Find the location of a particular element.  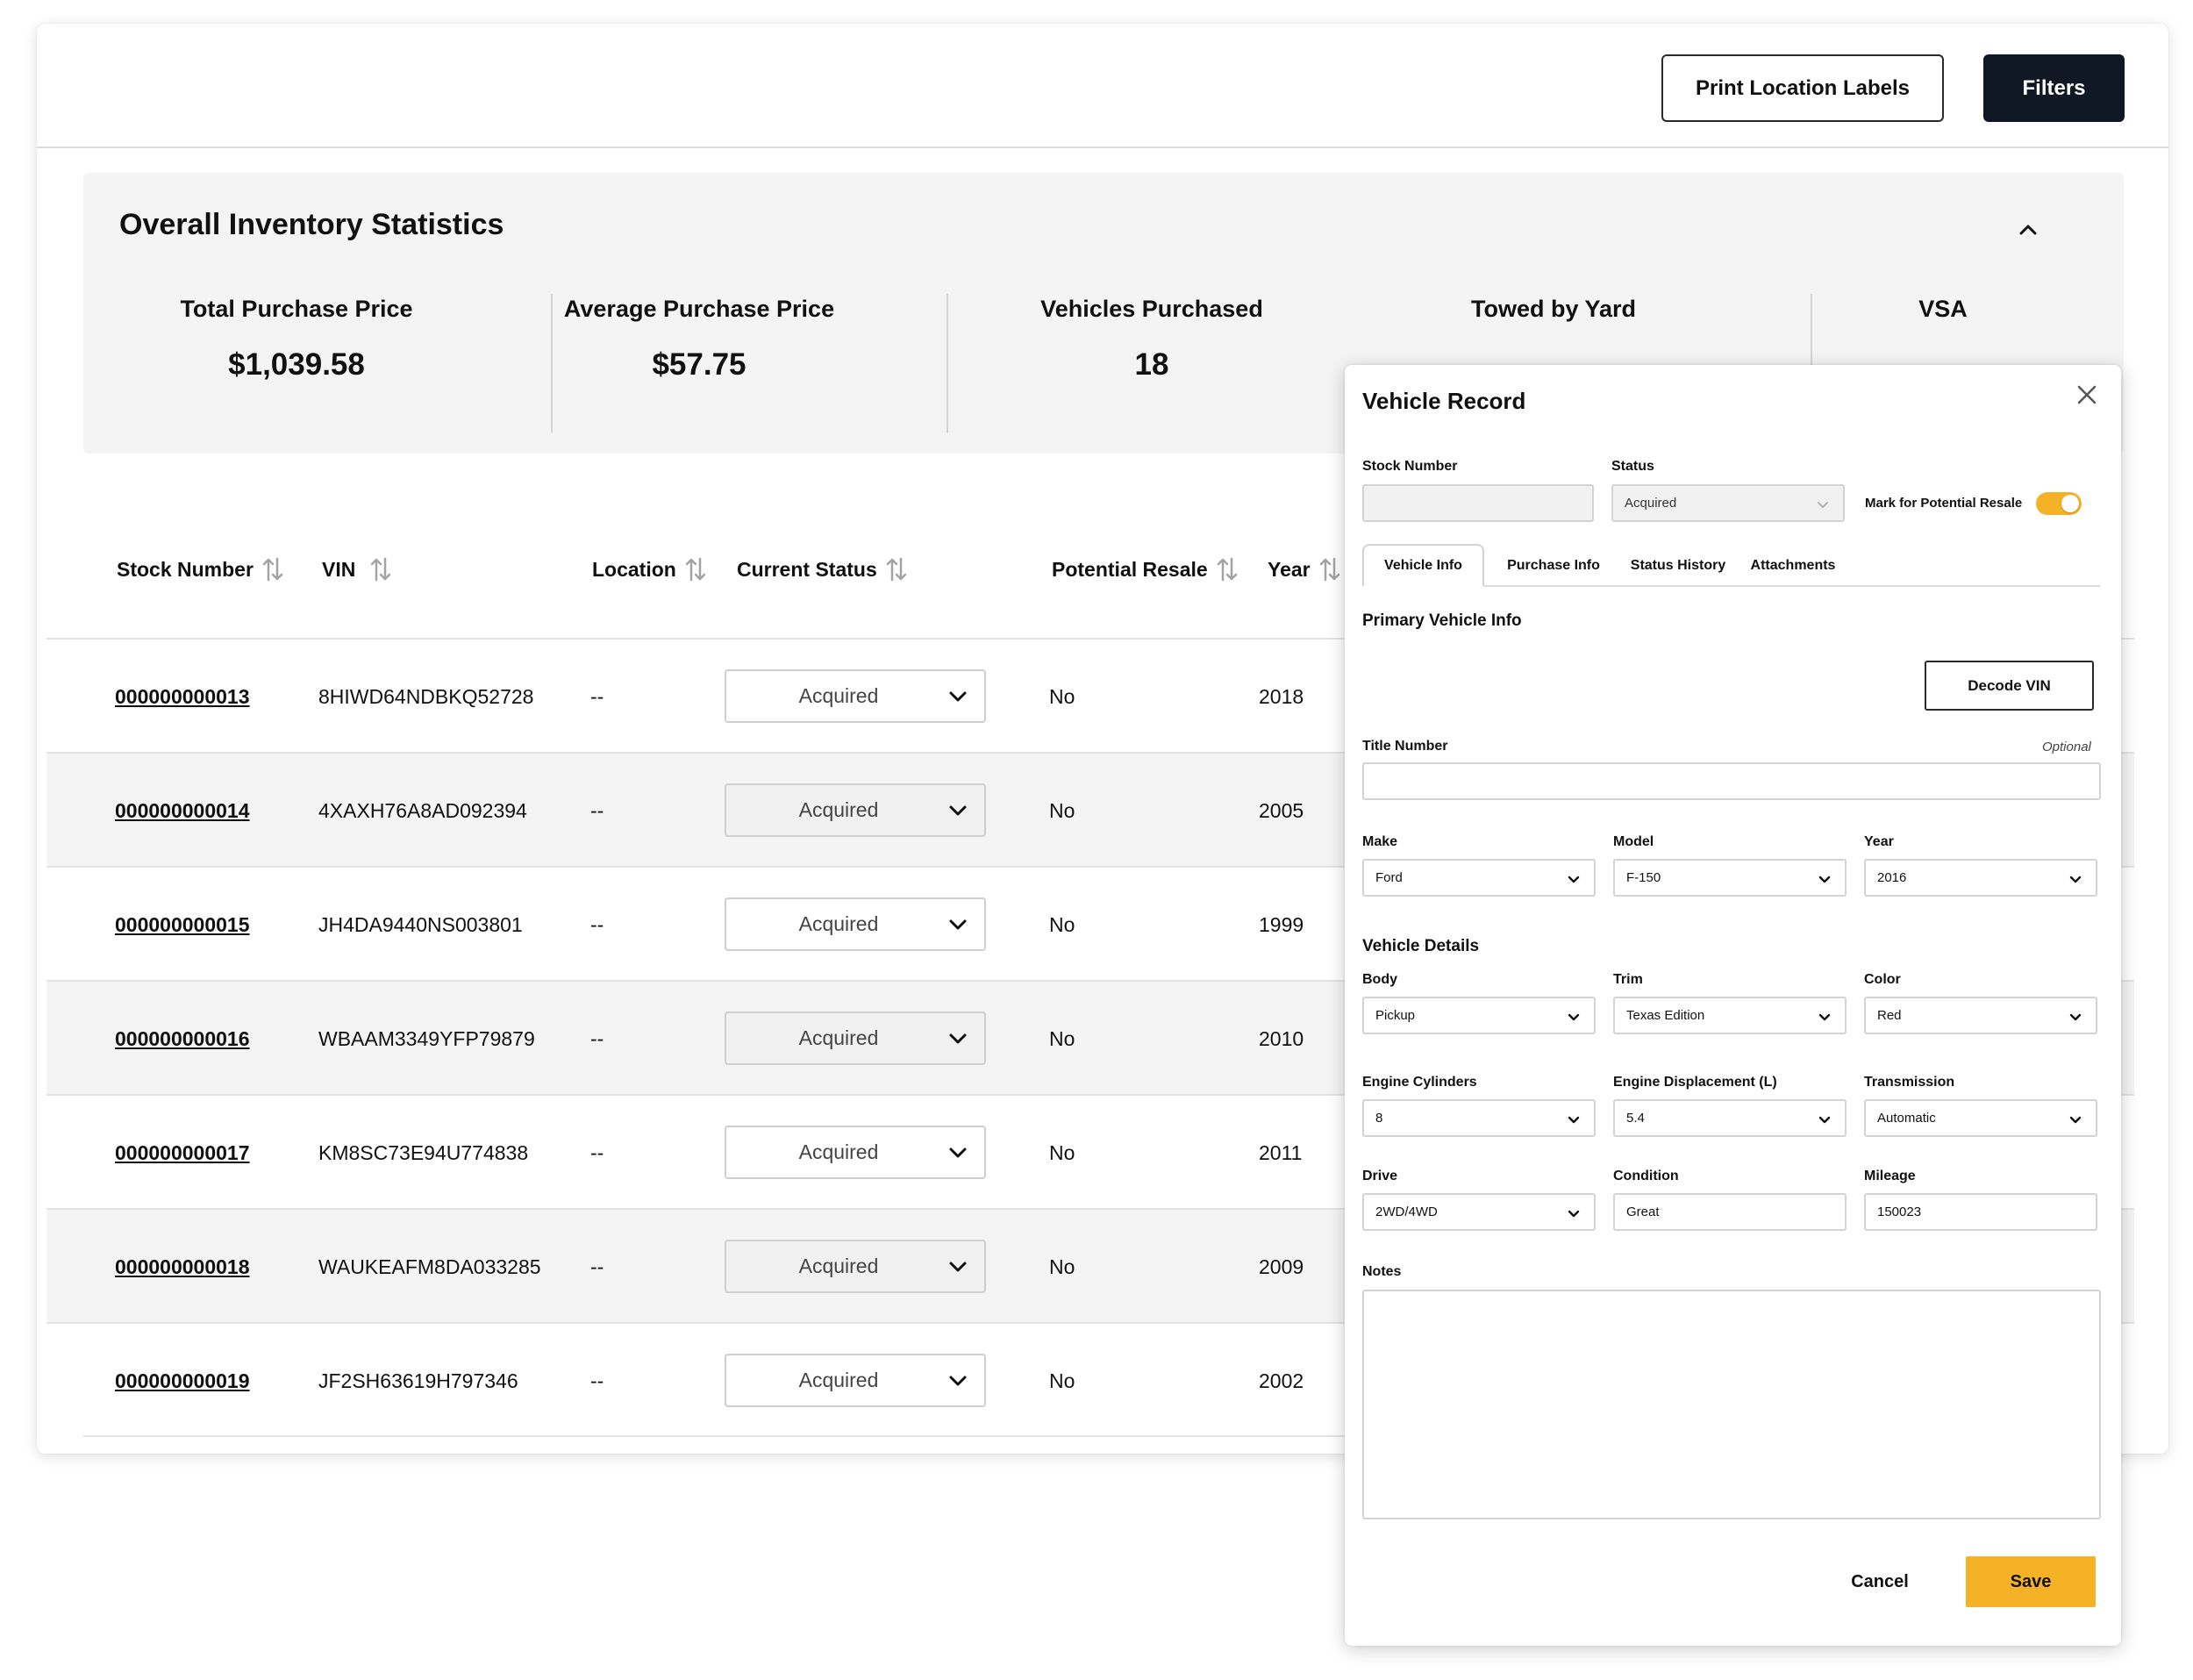

engine-cylinders-value: 8 is located at coordinates (1379, 1118).